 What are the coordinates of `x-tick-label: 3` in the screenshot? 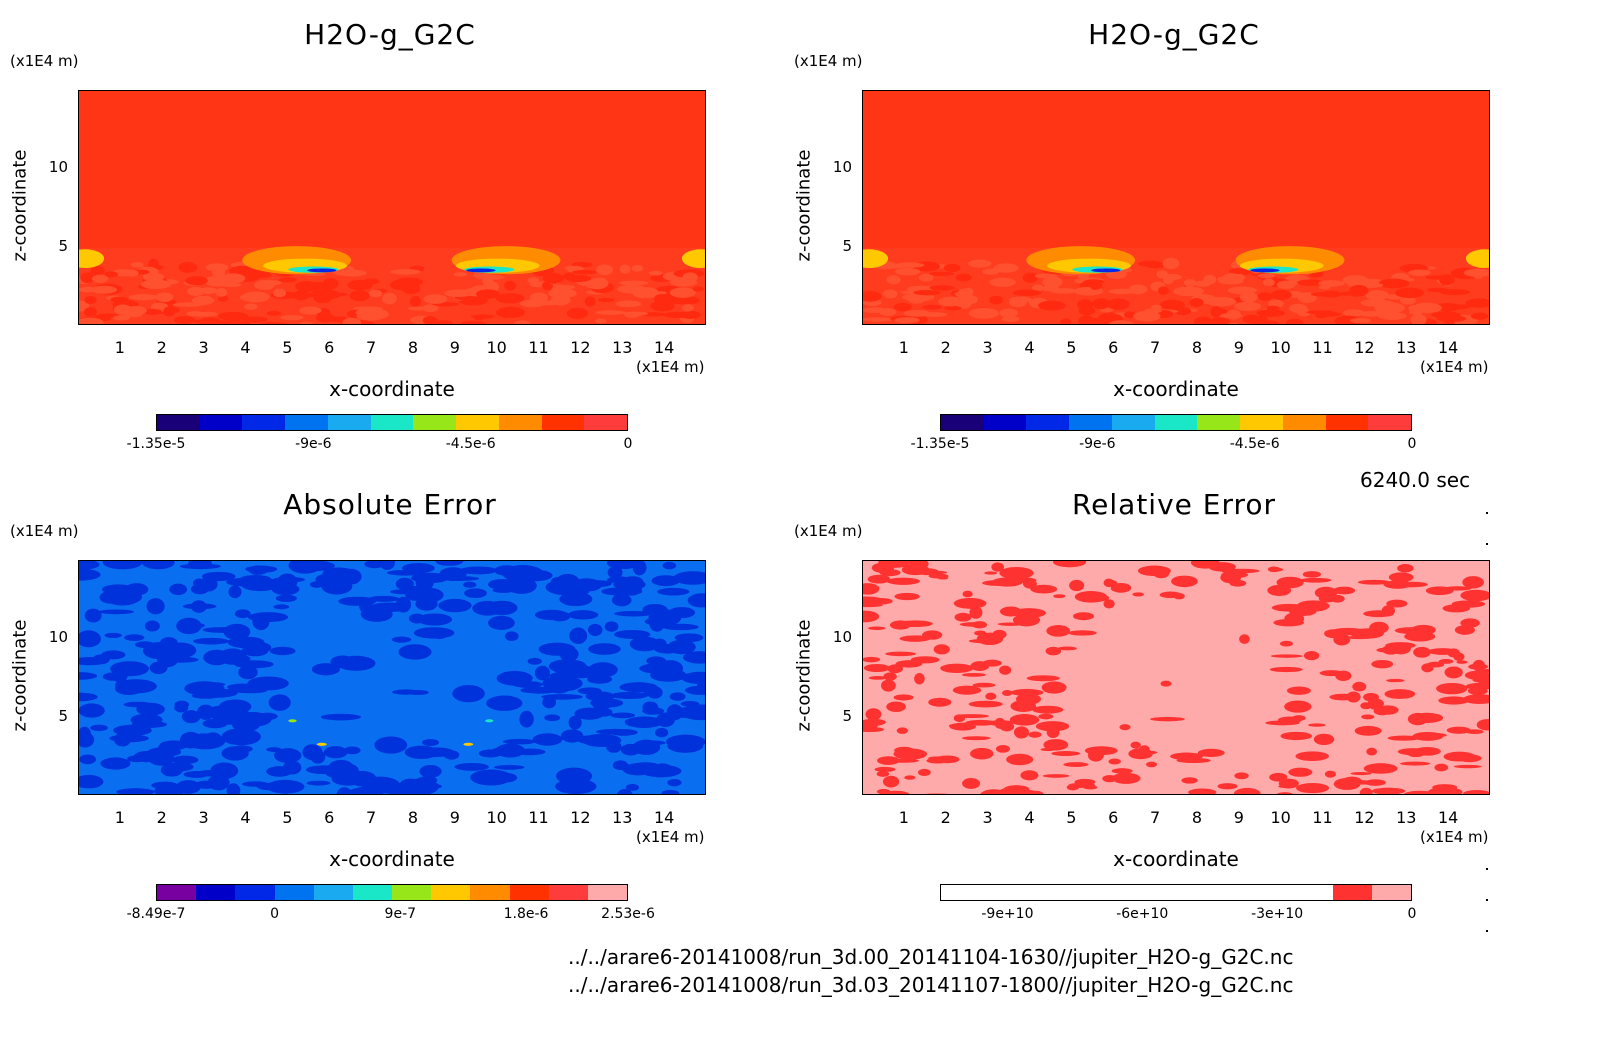 It's located at (203, 817).